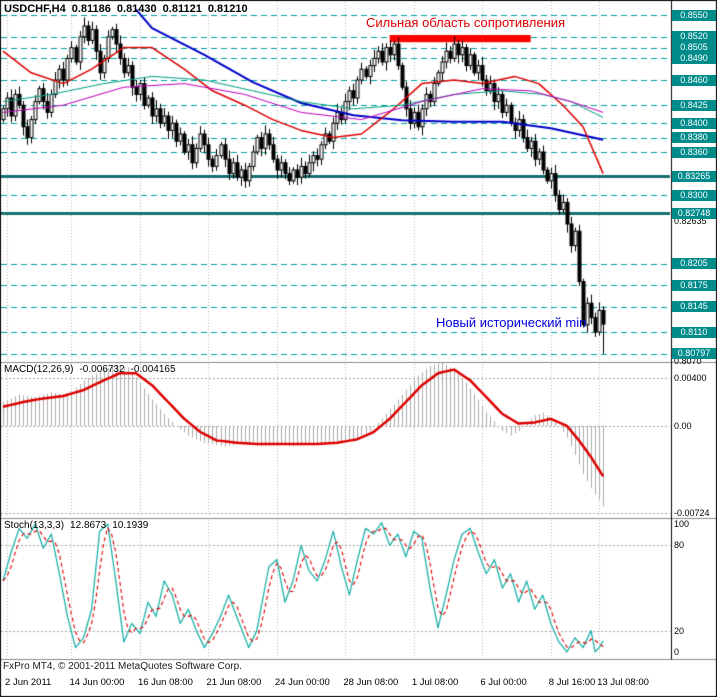  What do you see at coordinates (694, 213) in the screenshot?
I see `price-level-label: 0.82748` at bounding box center [694, 213].